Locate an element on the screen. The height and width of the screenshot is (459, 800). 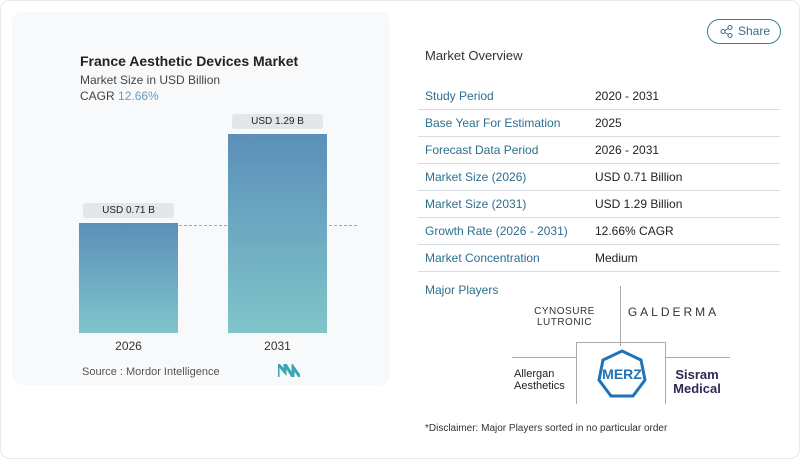
chart-title: France Aesthetic Devices Market is located at coordinates (189, 61).